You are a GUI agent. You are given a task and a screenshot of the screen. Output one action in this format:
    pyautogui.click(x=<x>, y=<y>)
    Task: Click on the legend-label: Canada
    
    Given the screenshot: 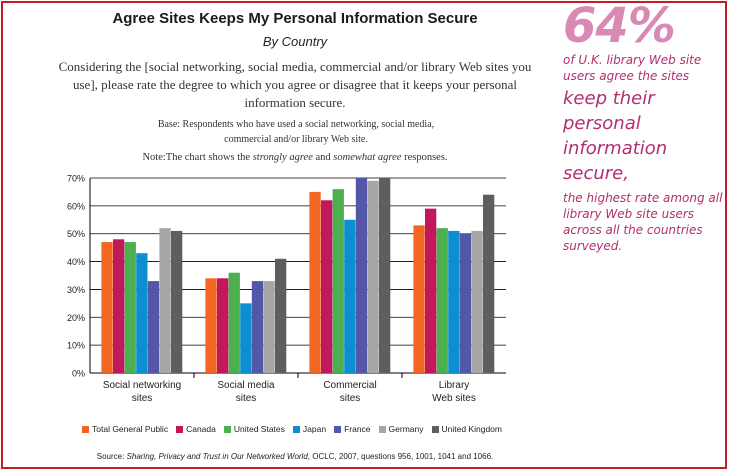 What is the action you would take?
    pyautogui.click(x=201, y=429)
    